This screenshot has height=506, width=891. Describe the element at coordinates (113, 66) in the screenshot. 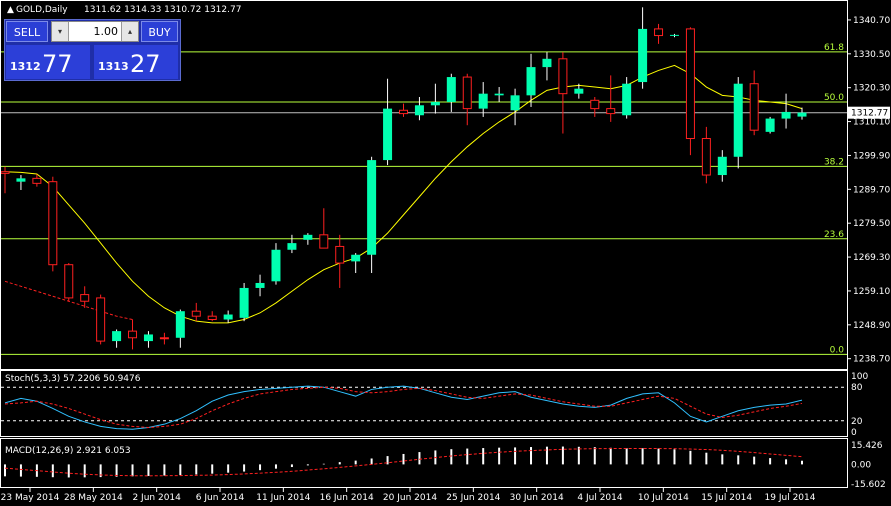

I see `buy-quote-big-figure: 1313` at that location.